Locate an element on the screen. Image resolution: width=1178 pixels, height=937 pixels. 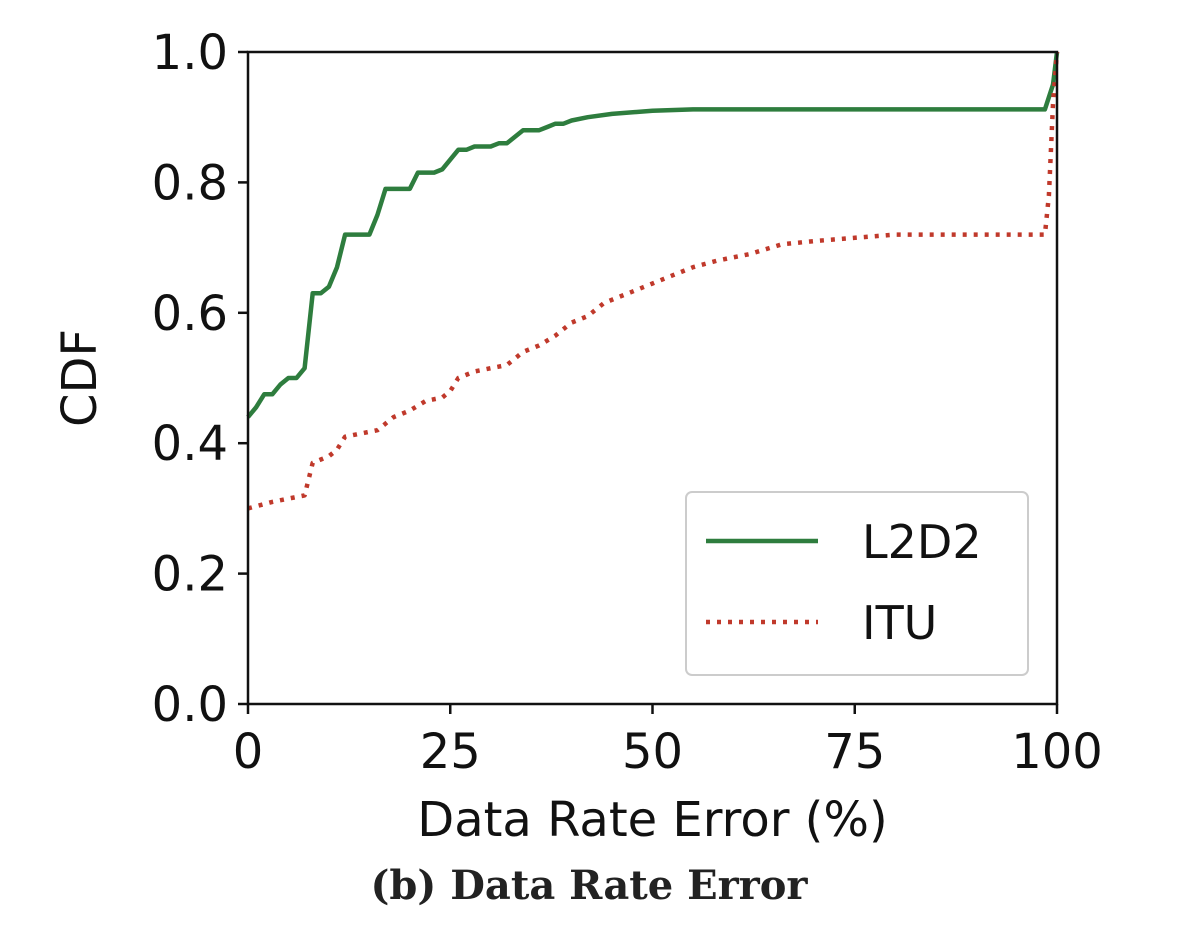
legend: L2D2 ITU is located at coordinates (857, 583).